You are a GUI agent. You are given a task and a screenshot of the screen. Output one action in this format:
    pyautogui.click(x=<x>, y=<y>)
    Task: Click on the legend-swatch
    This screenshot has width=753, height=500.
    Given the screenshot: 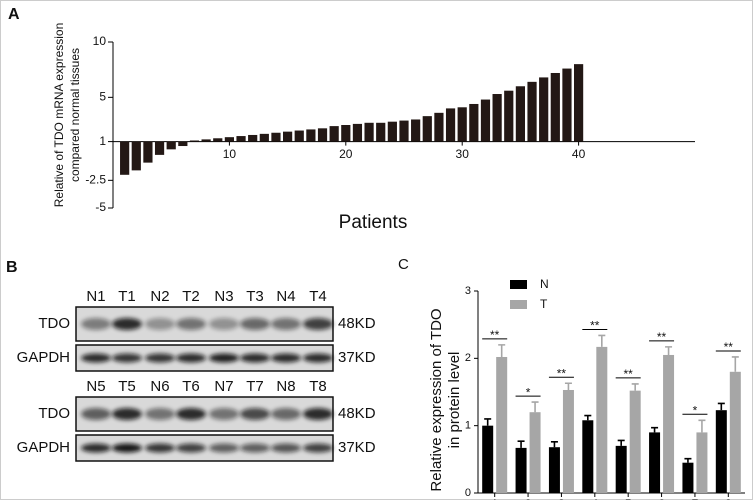 What is the action you would take?
    pyautogui.click(x=518, y=284)
    